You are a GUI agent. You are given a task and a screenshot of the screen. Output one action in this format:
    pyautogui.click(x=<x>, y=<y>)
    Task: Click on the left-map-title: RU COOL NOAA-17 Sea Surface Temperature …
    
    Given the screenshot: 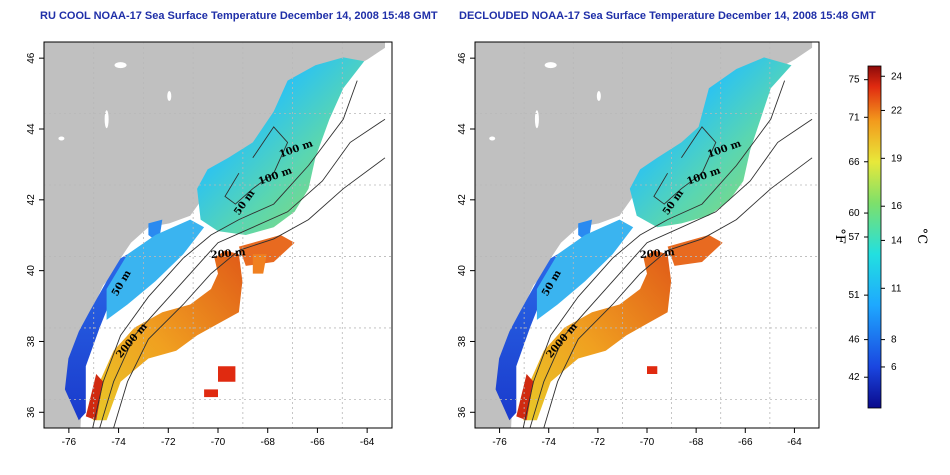 What is the action you would take?
    pyautogui.click(x=239, y=16)
    